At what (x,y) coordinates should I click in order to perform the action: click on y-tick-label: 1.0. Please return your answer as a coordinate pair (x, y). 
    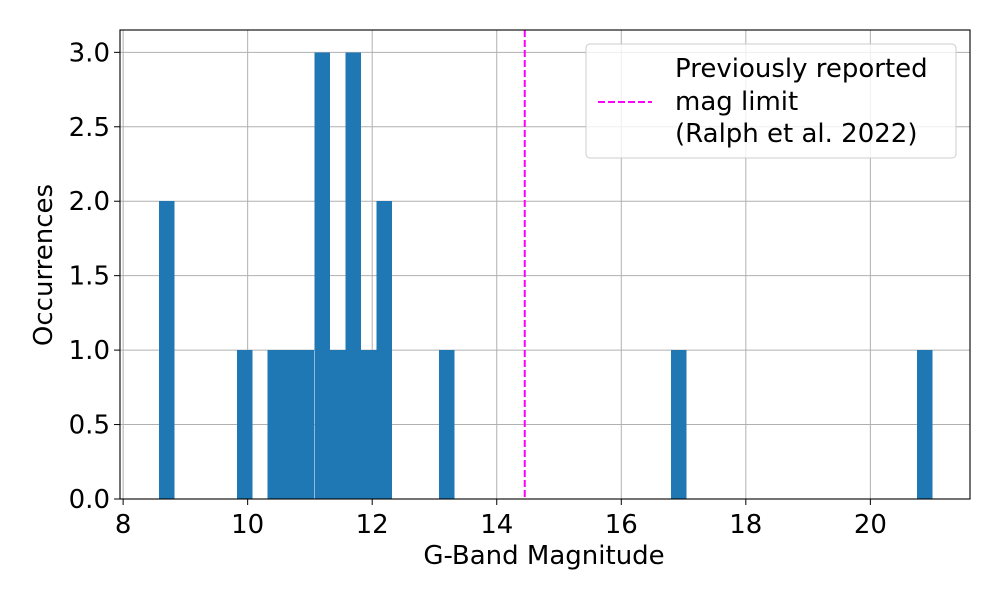
    Looking at the image, I should click on (89, 351).